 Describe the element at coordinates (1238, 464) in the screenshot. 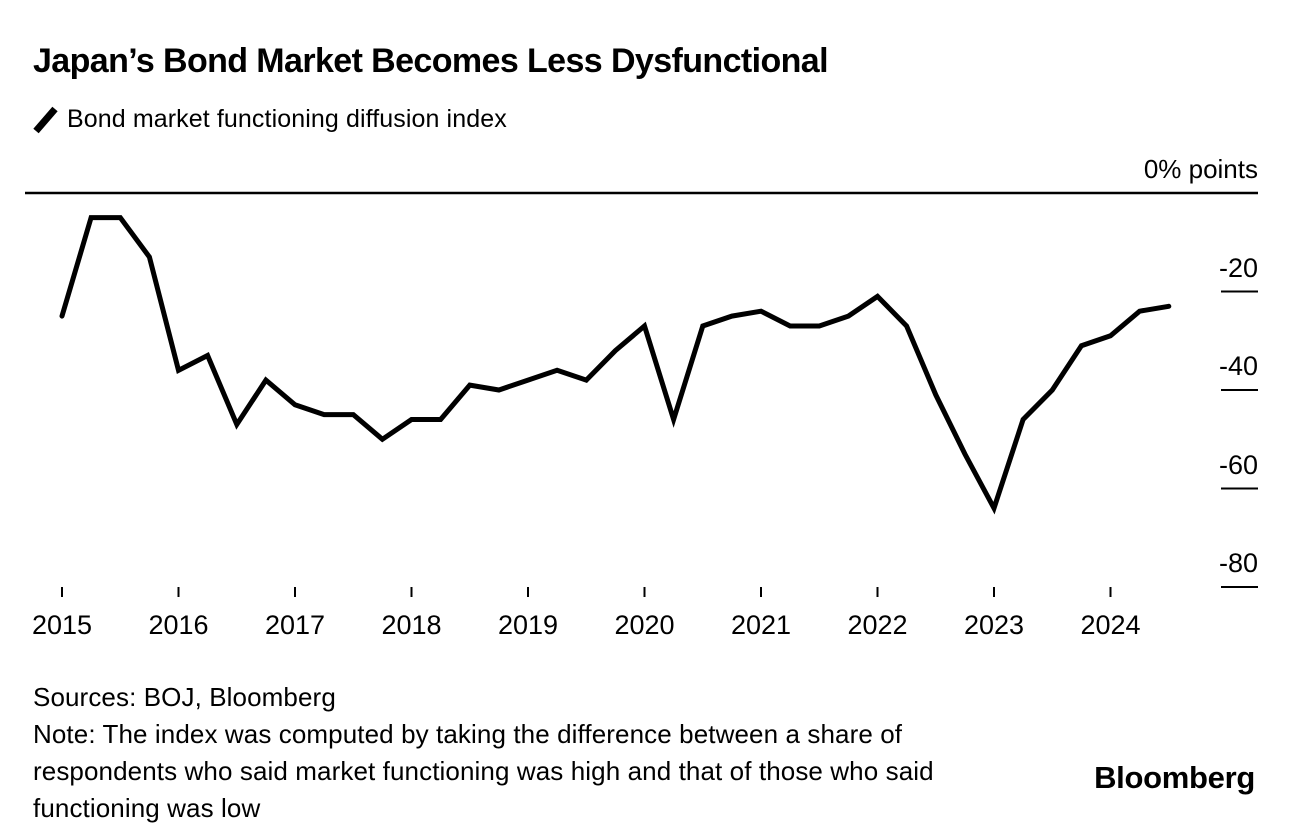

I see `y-tick-label: -60` at that location.